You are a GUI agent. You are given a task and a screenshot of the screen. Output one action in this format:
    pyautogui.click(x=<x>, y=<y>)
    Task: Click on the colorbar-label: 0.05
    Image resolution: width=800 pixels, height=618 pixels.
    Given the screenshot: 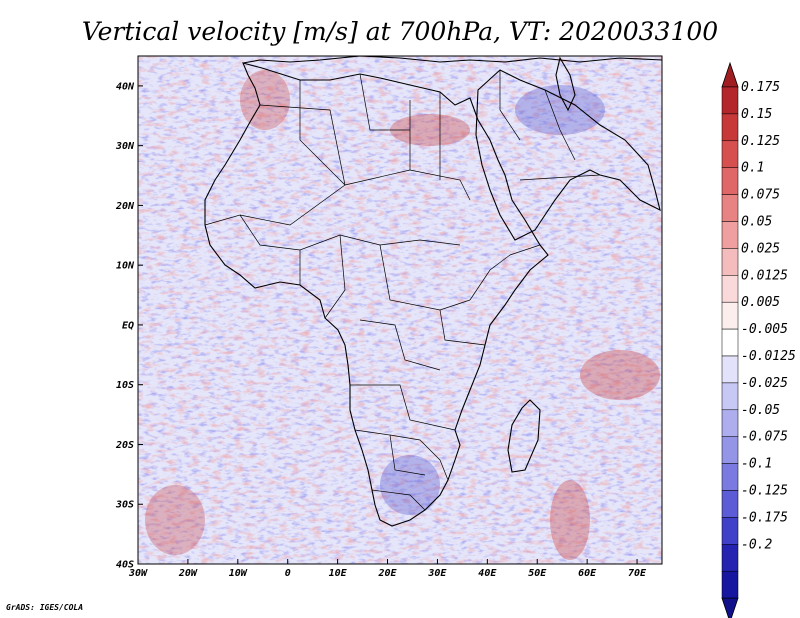 What is the action you would take?
    pyautogui.click(x=756, y=222)
    